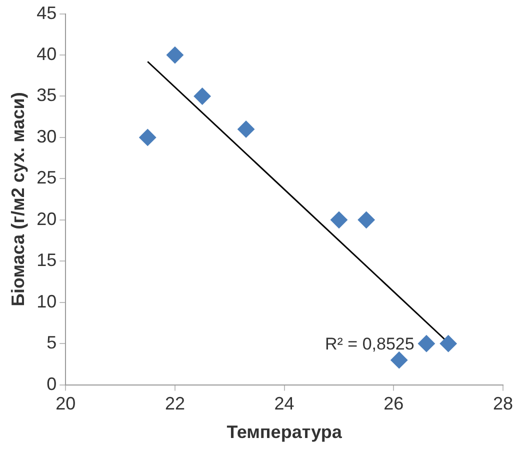 The image size is (523, 452). Describe the element at coordinates (284, 404) in the screenshot. I see `x-tick-label: 24` at that location.